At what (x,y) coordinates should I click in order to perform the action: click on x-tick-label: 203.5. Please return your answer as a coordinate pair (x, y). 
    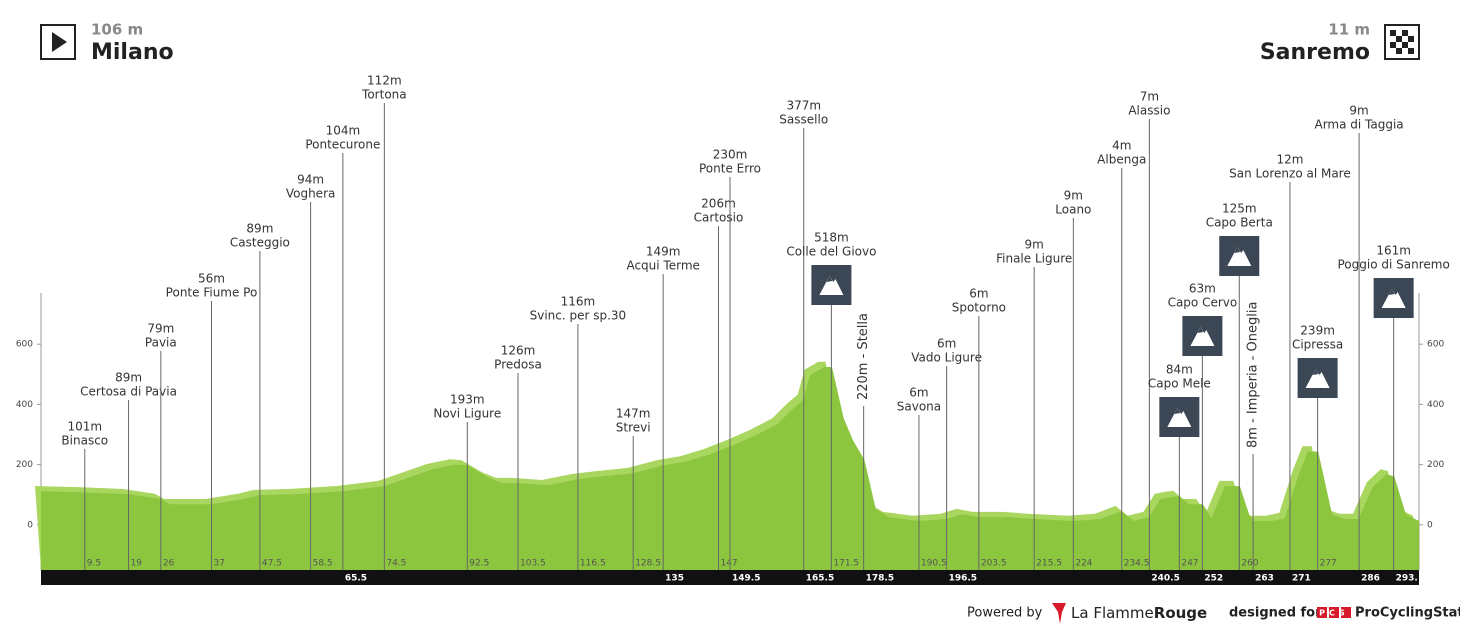
    Looking at the image, I should click on (994, 564).